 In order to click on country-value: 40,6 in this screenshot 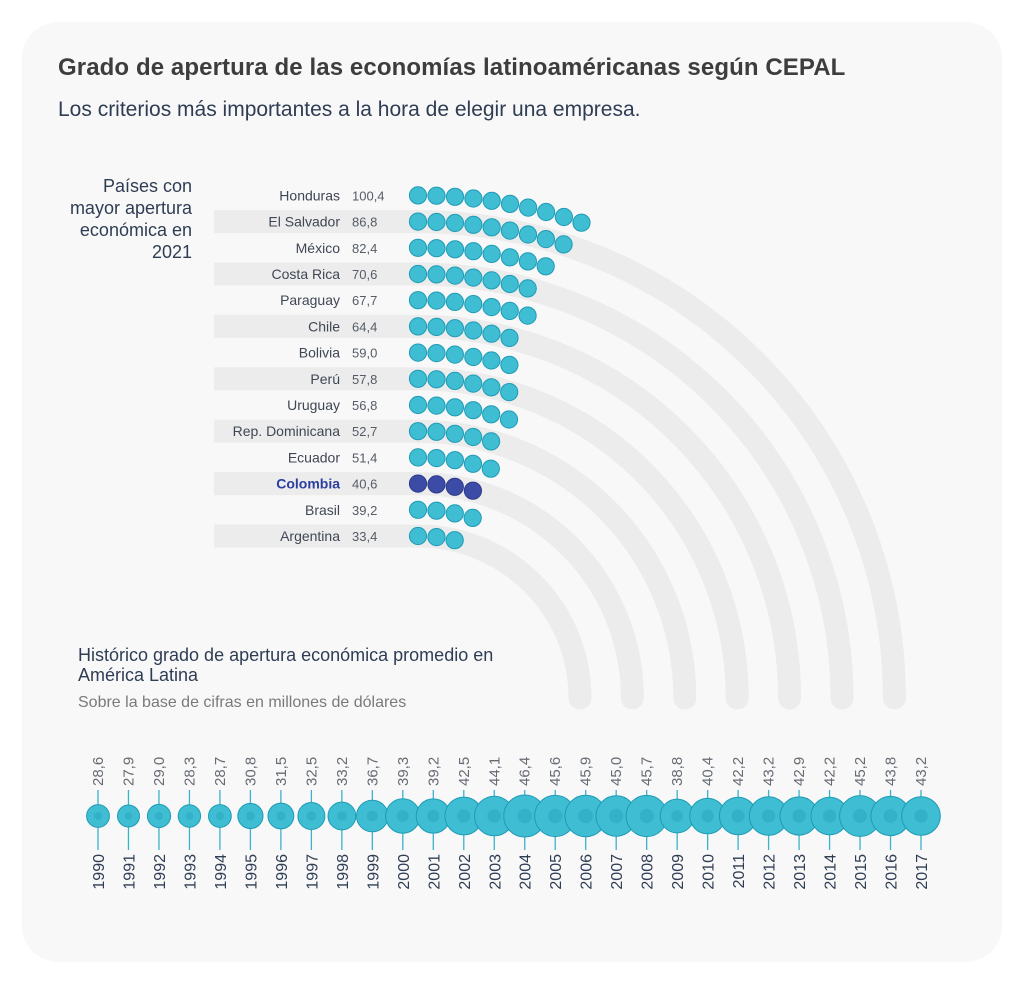, I will do `click(364, 484)`.